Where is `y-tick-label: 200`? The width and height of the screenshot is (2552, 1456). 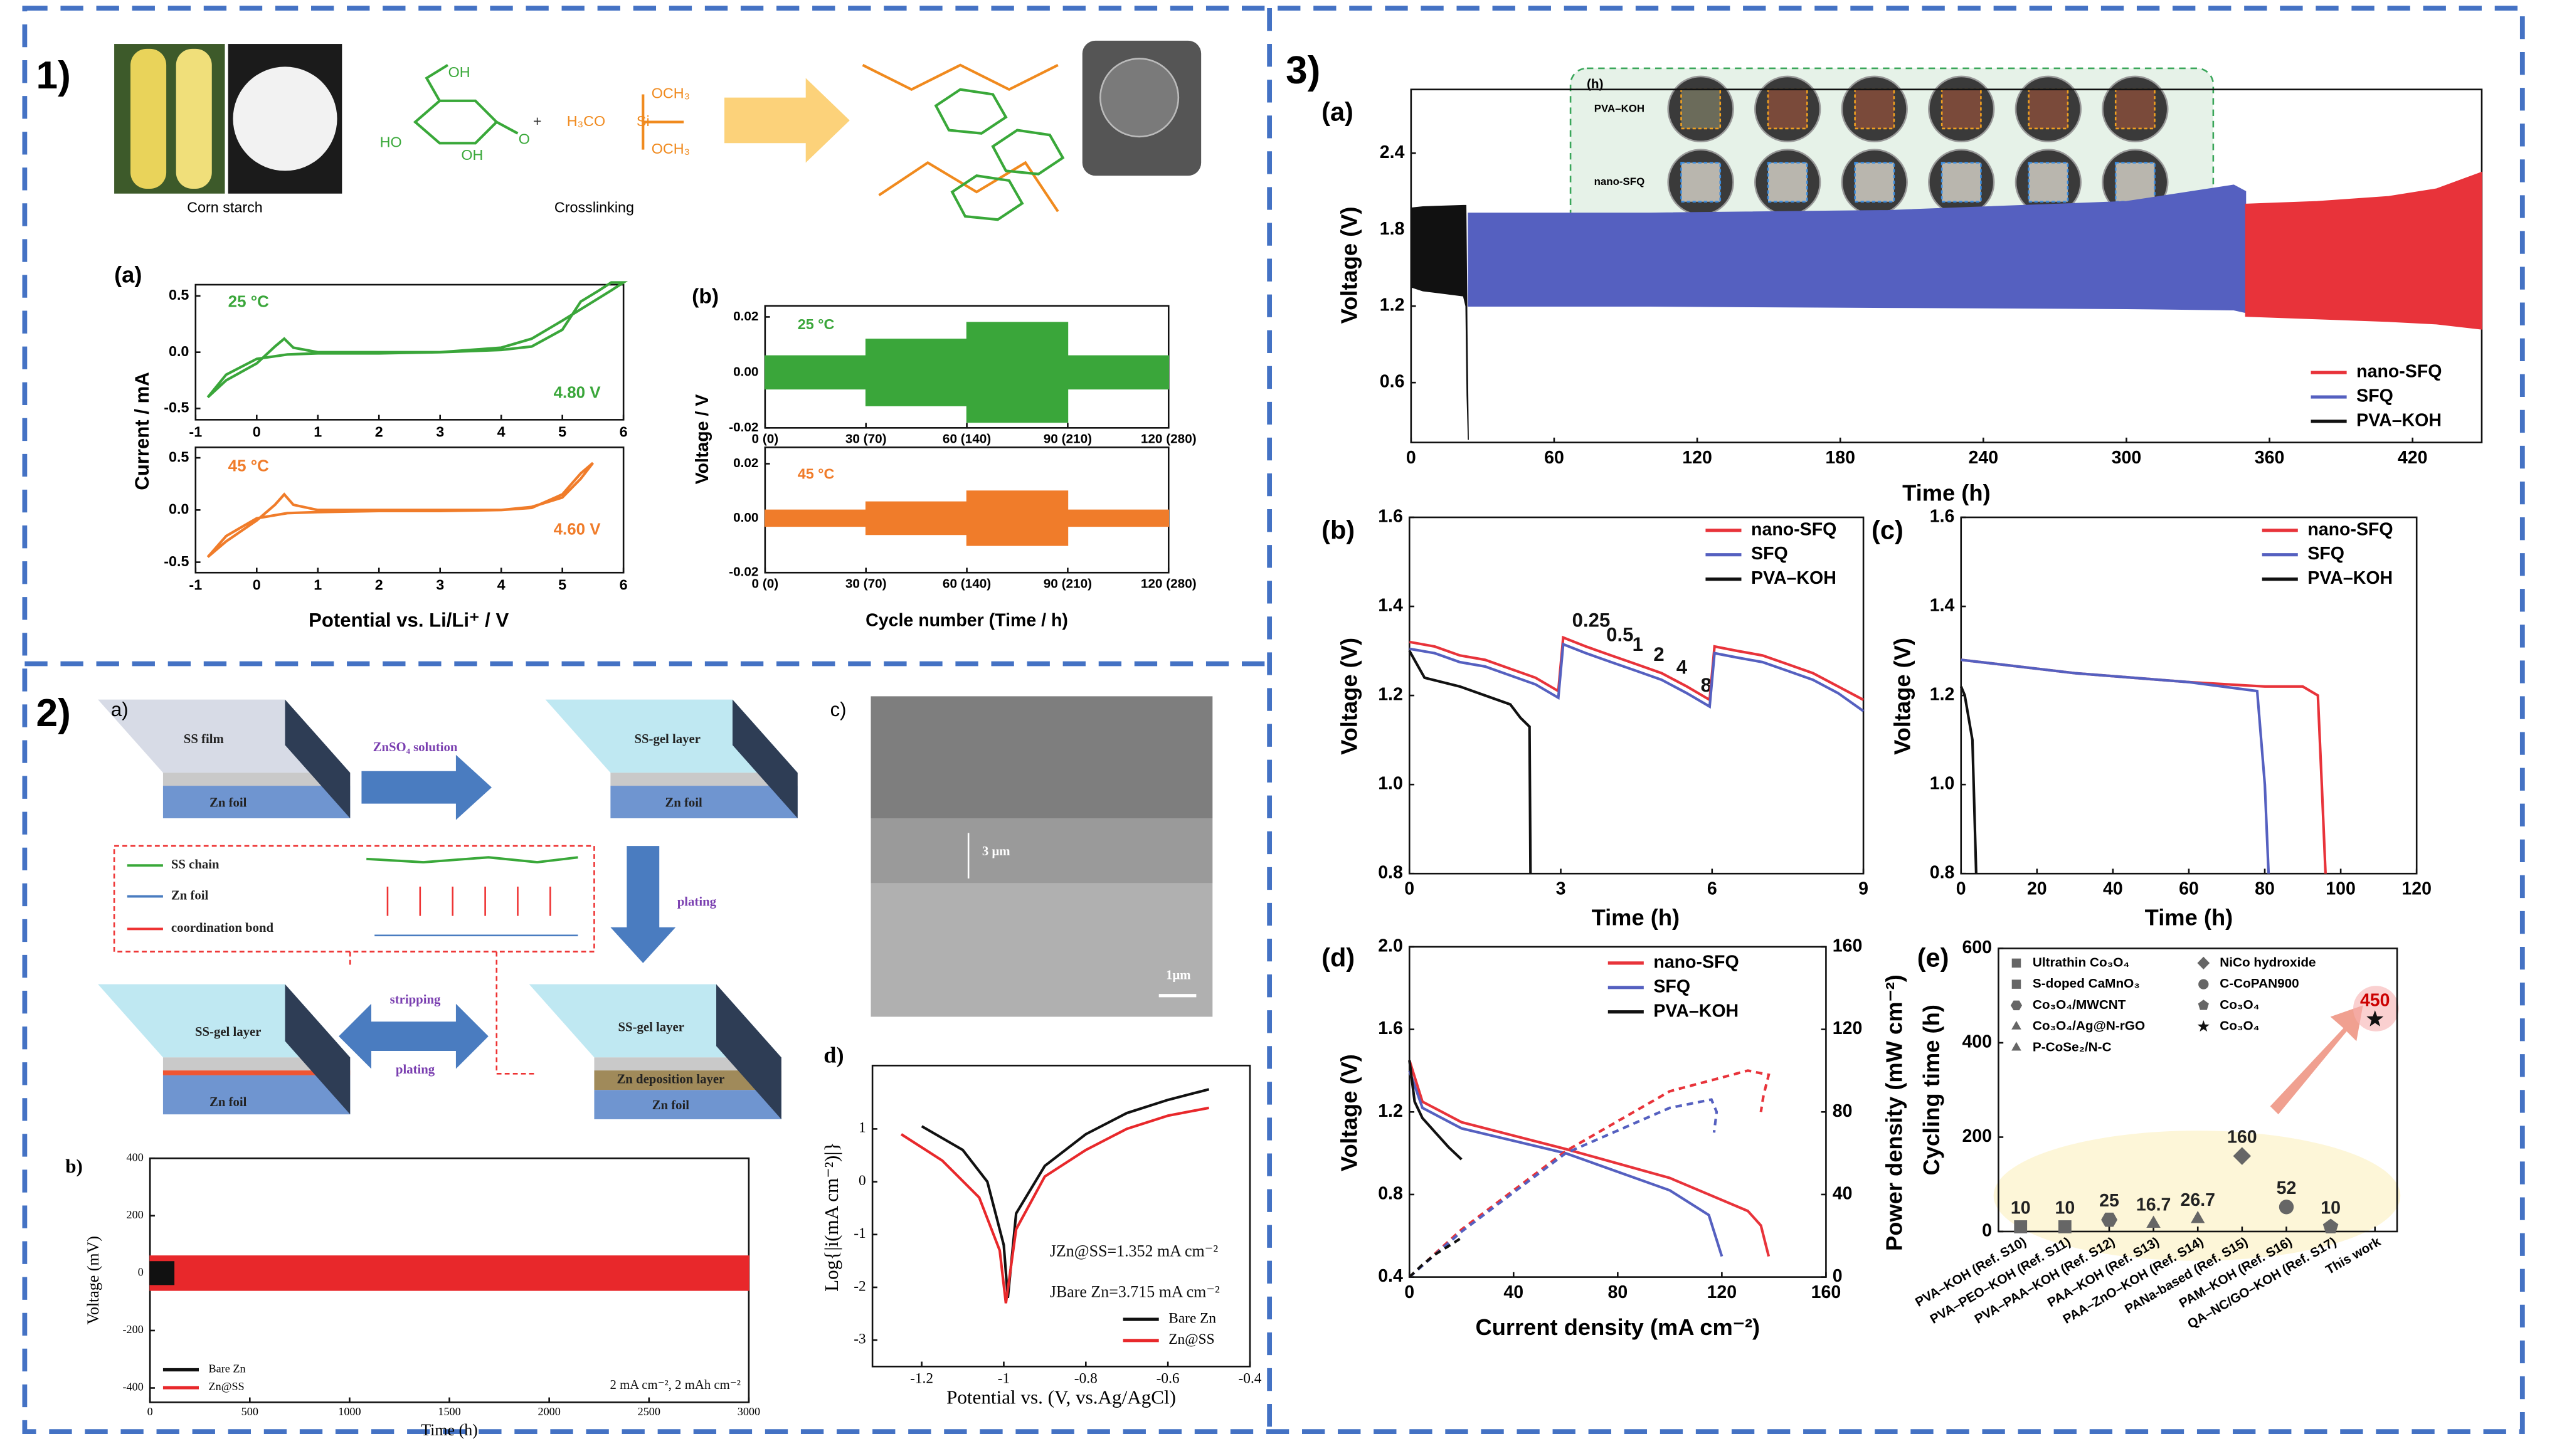 y-tick-label: 200 is located at coordinates (135, 1215).